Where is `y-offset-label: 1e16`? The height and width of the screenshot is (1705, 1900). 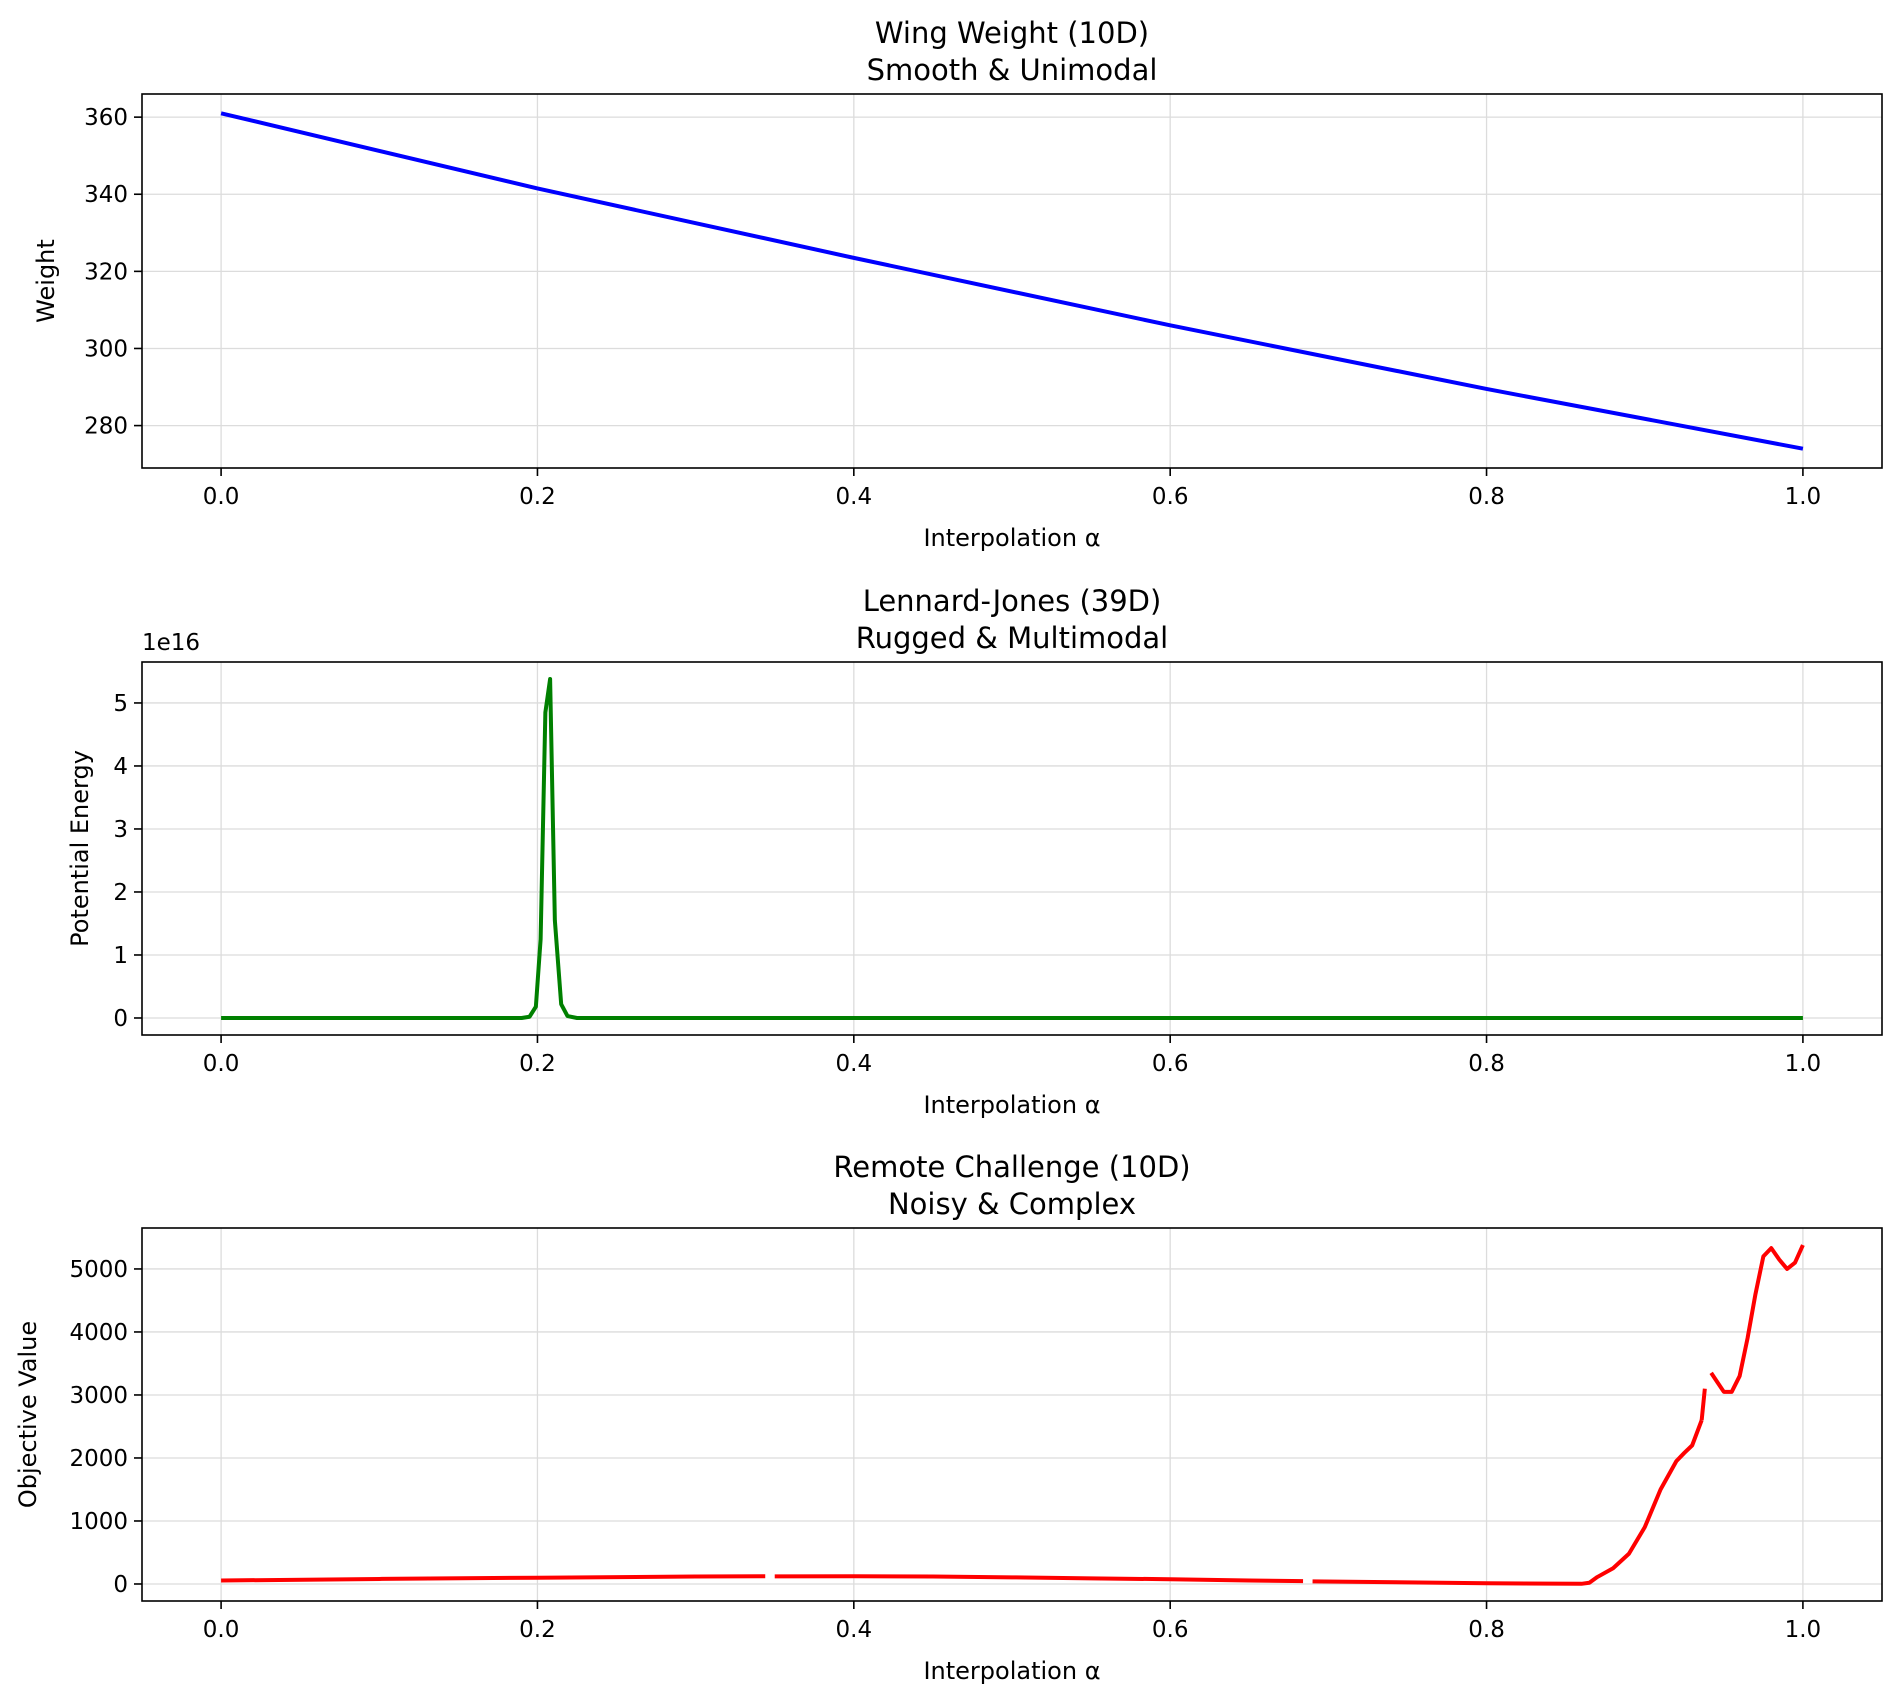 y-offset-label: 1e16 is located at coordinates (171, 643).